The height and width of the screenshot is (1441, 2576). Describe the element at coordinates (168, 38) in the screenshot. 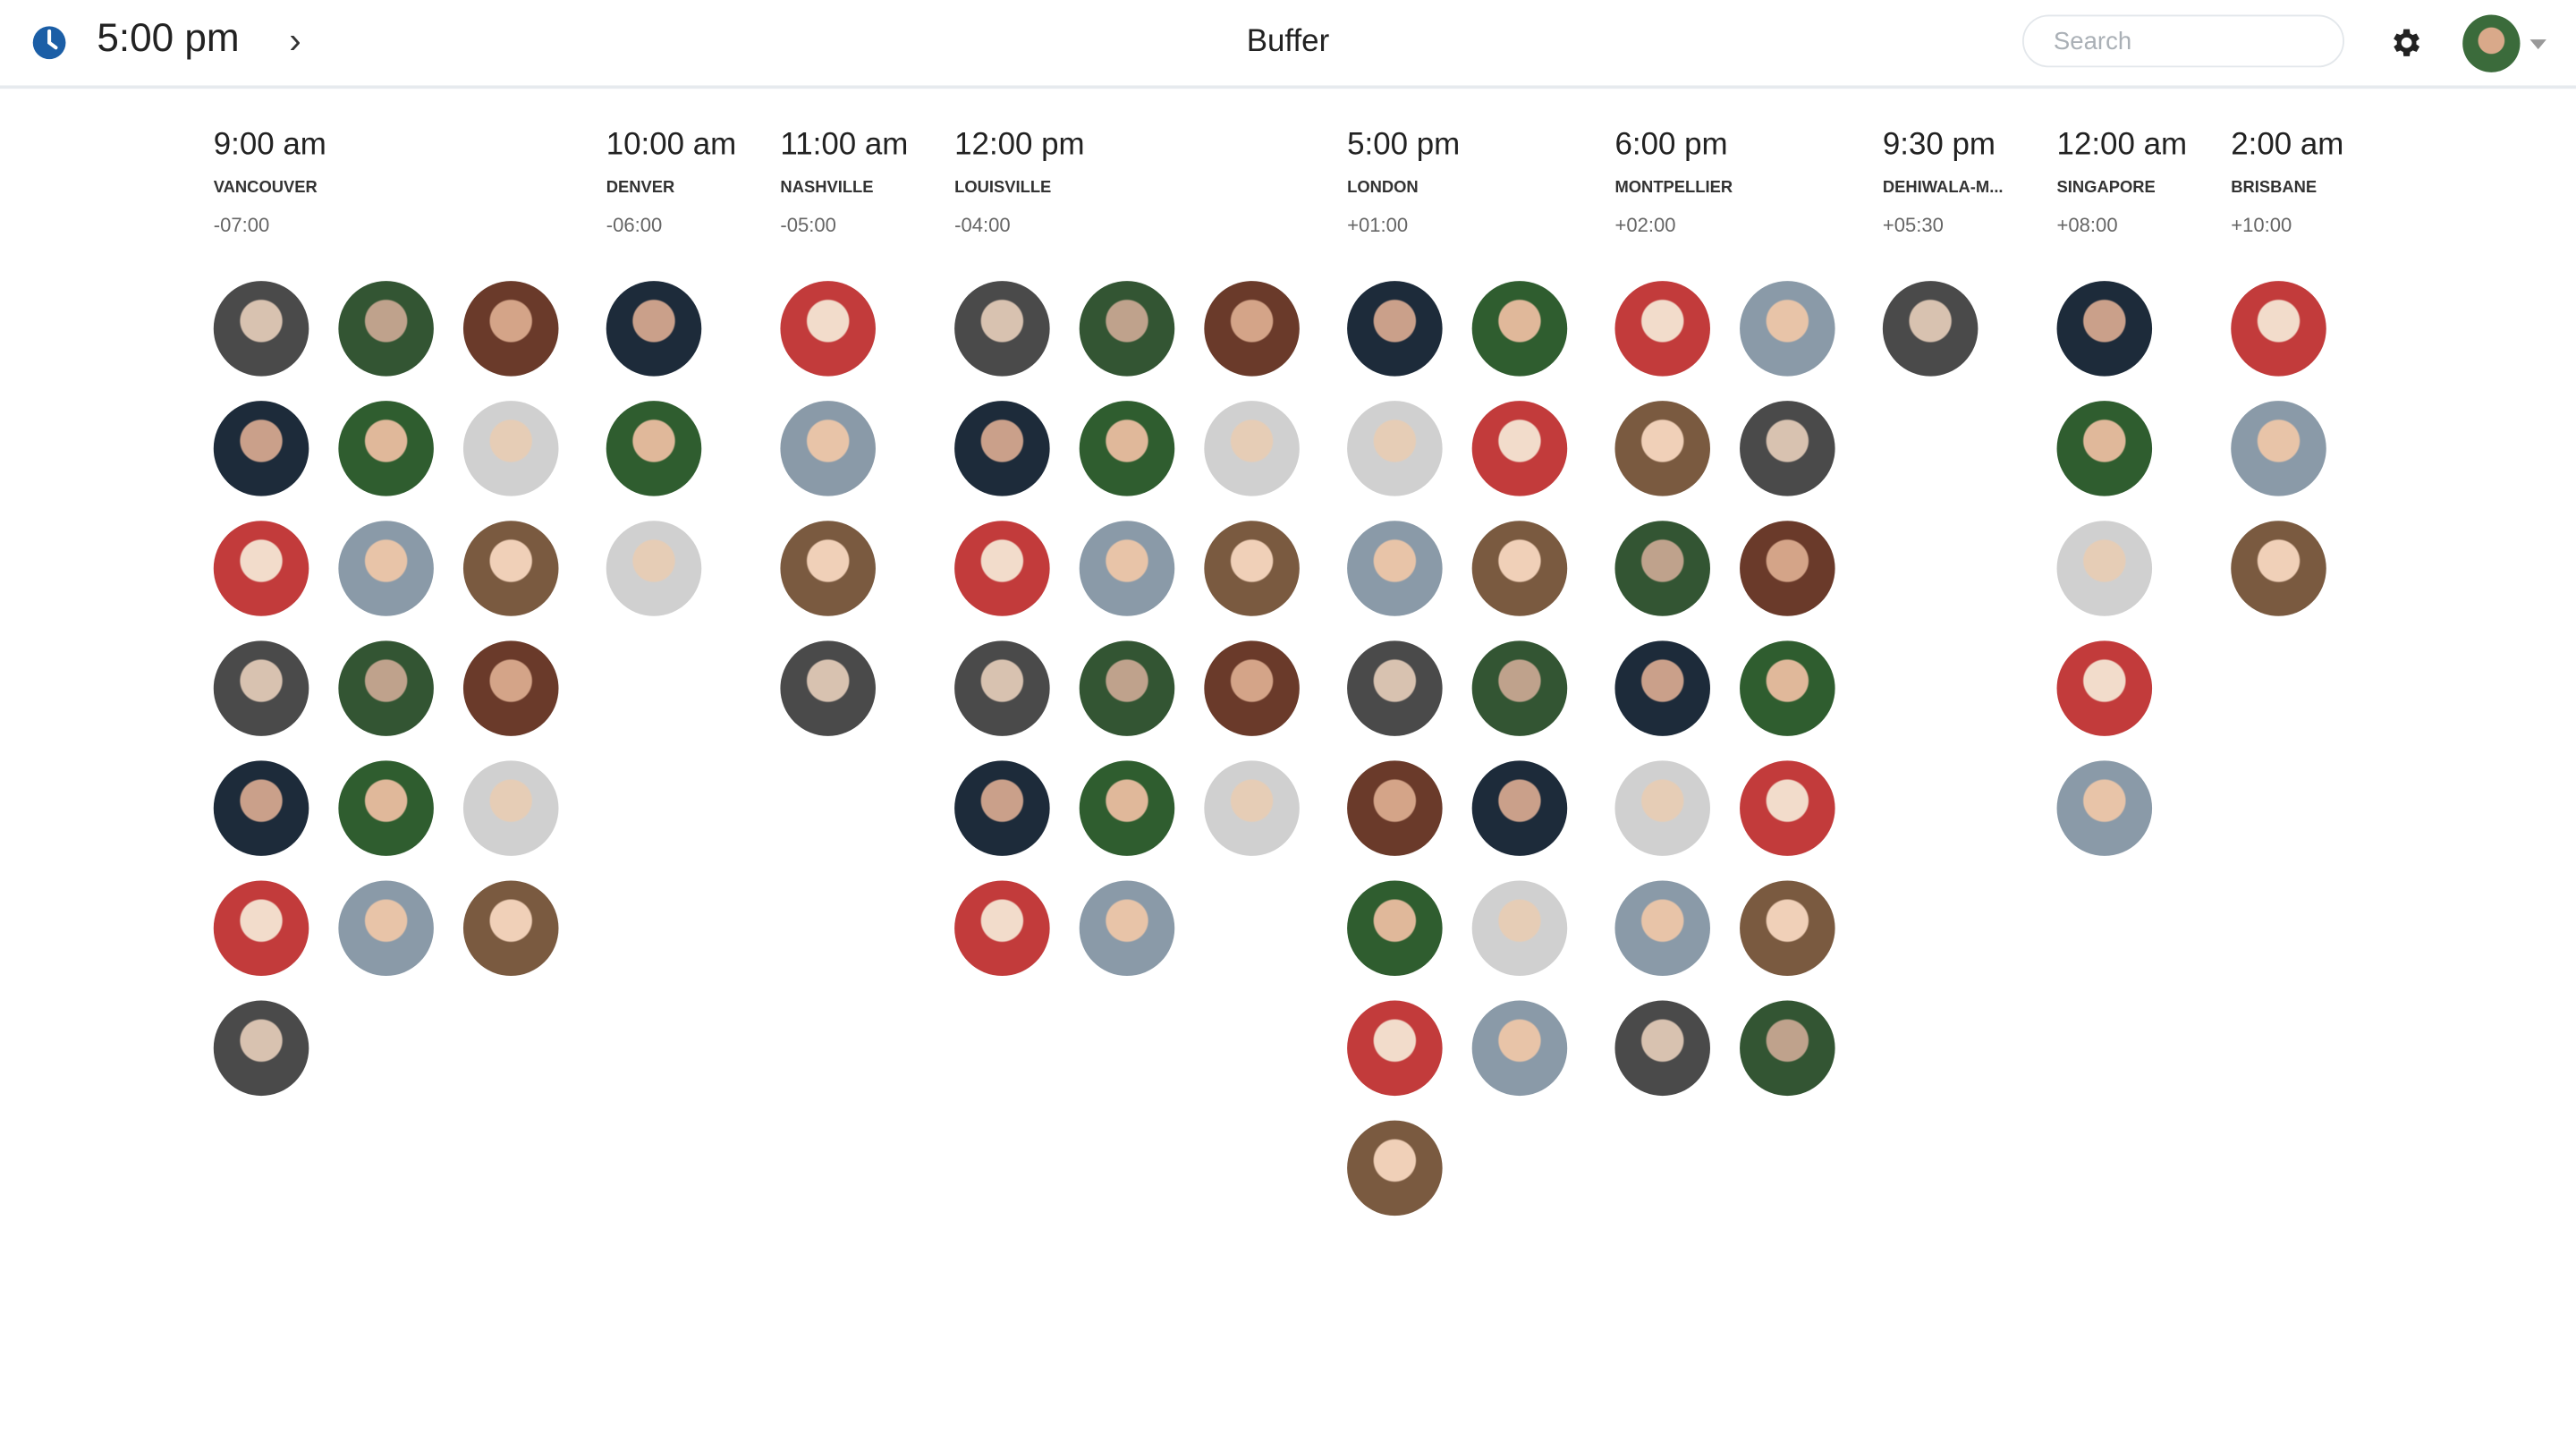

I see `current-time: 5:00 pm` at that location.